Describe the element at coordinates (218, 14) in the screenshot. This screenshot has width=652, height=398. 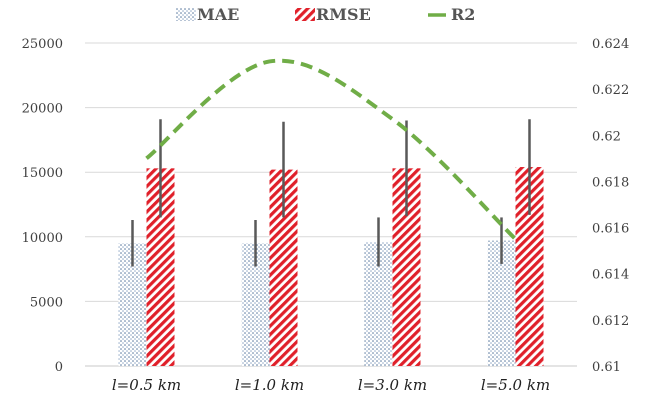
I see `legend-label-mae: MAE` at that location.